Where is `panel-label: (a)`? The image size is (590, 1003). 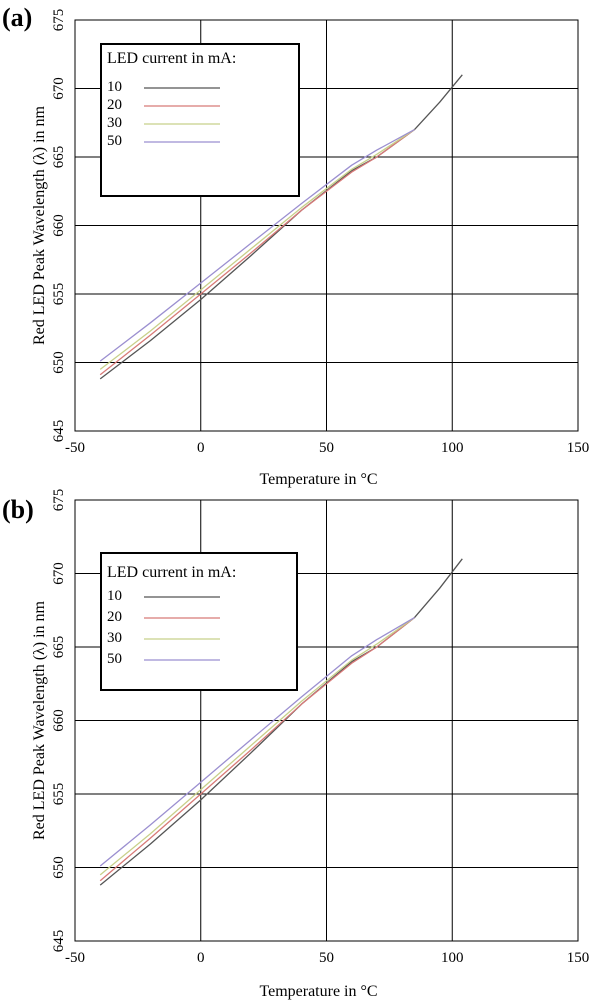 panel-label: (a) is located at coordinates (17, 17).